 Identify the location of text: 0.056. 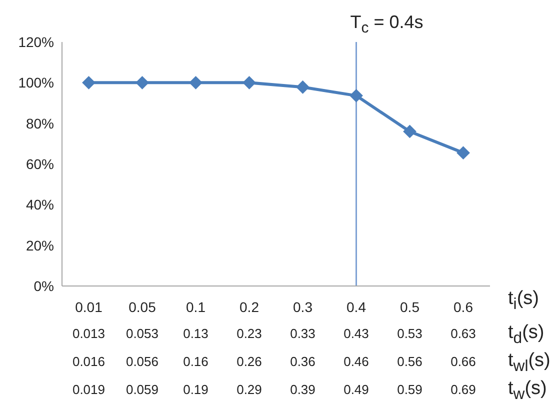
(142, 361).